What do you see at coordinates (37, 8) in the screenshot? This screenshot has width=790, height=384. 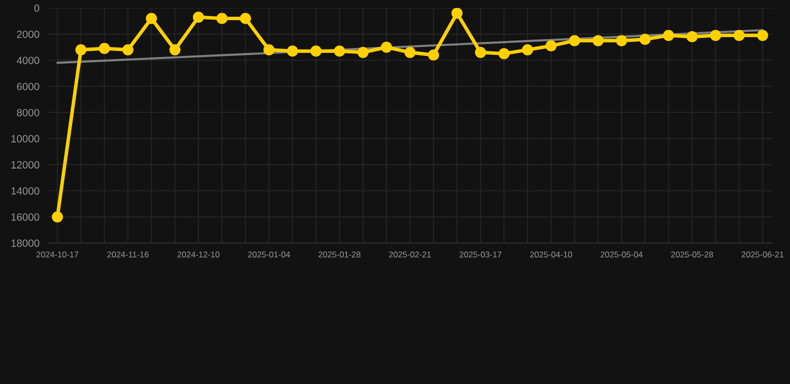 I see `y-tick-label: 0` at bounding box center [37, 8].